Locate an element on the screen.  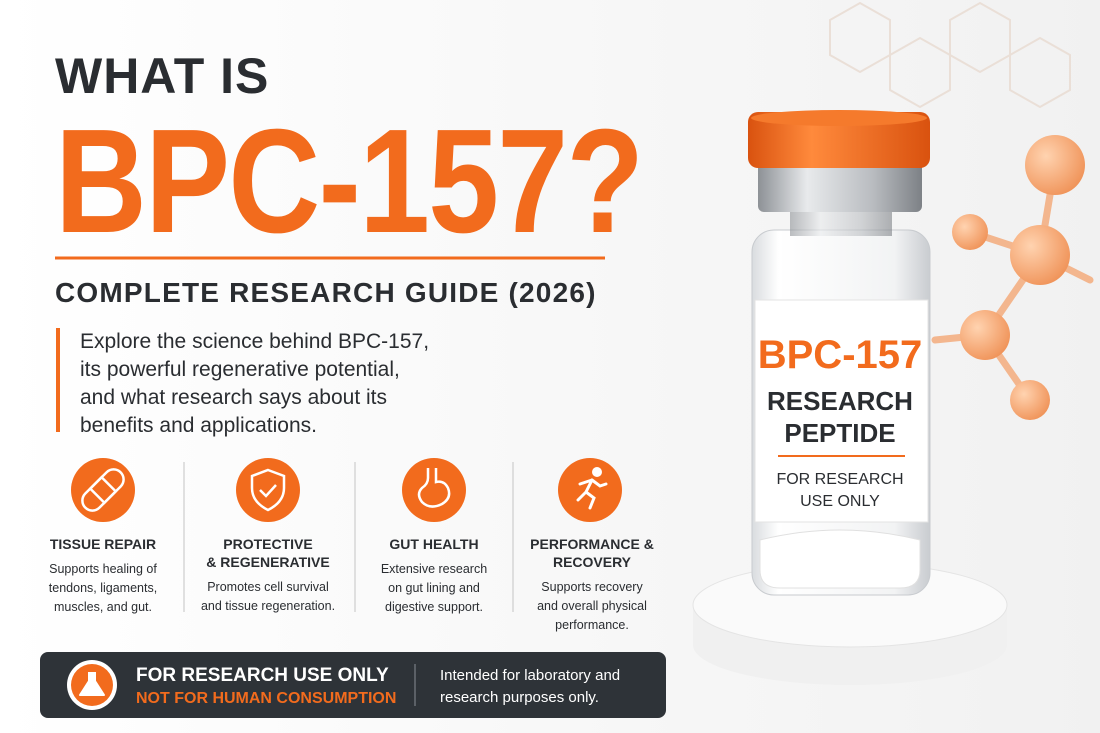
title: BPC-157? is located at coordinates (348, 181).